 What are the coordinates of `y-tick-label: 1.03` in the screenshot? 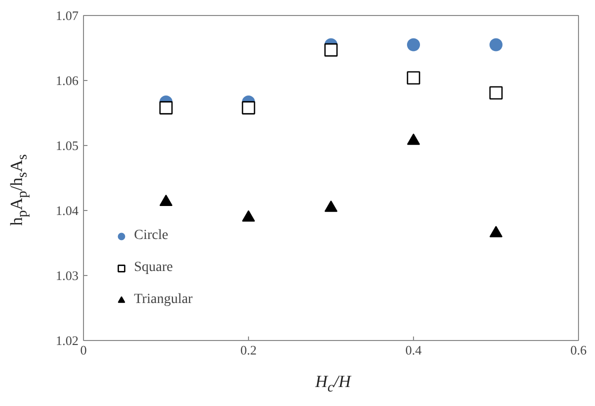 It's located at (67, 275).